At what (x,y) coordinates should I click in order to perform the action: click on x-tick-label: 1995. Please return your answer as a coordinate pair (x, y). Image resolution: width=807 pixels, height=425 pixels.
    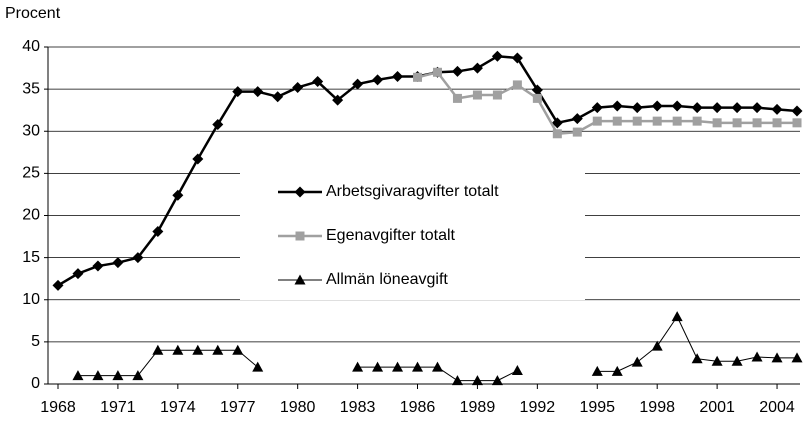
    Looking at the image, I should click on (597, 407).